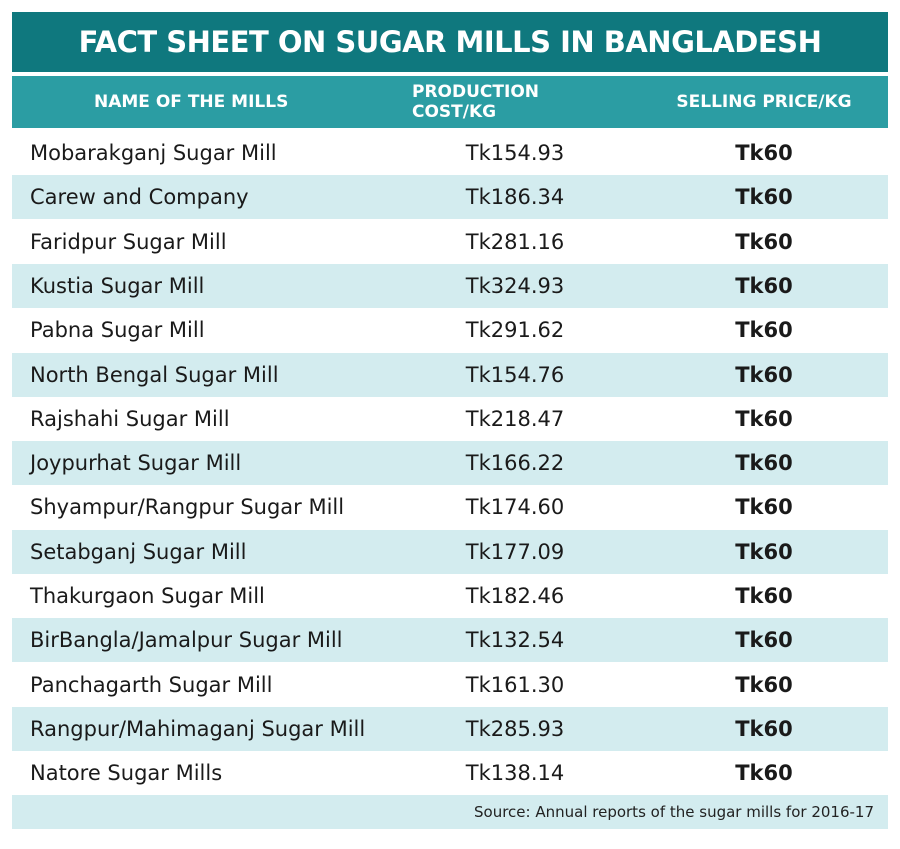  I want to click on table-row: Pabna Sugar Mill Tk291.62 Tk60, so click(450, 330).